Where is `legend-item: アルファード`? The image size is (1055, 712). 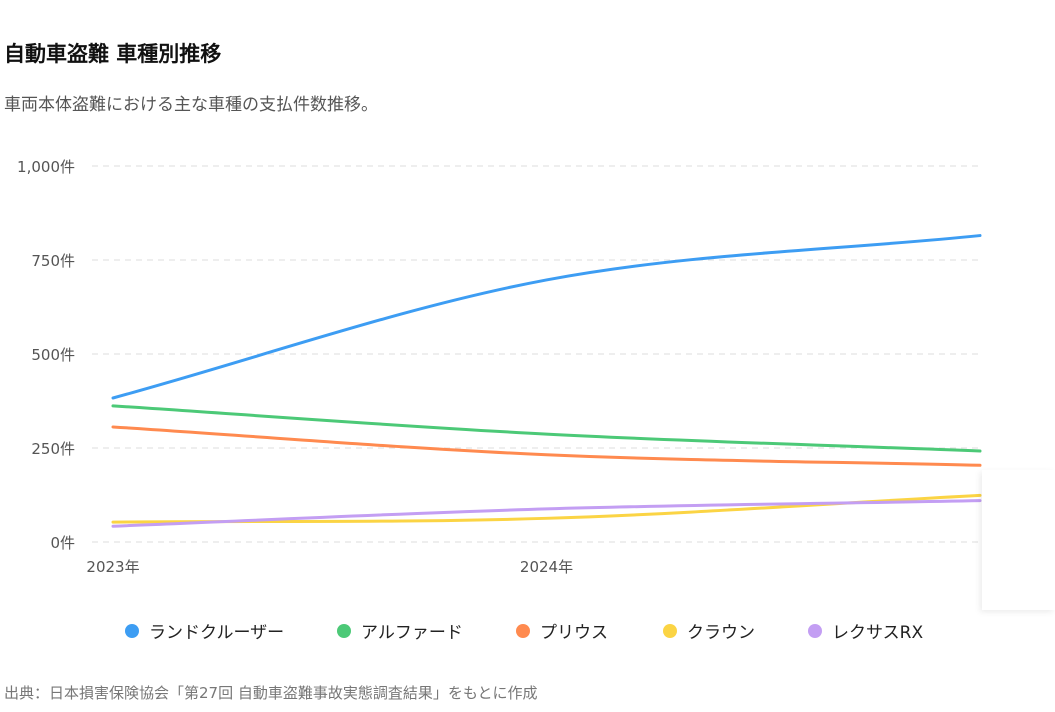 legend-item: アルファード is located at coordinates (400, 630).